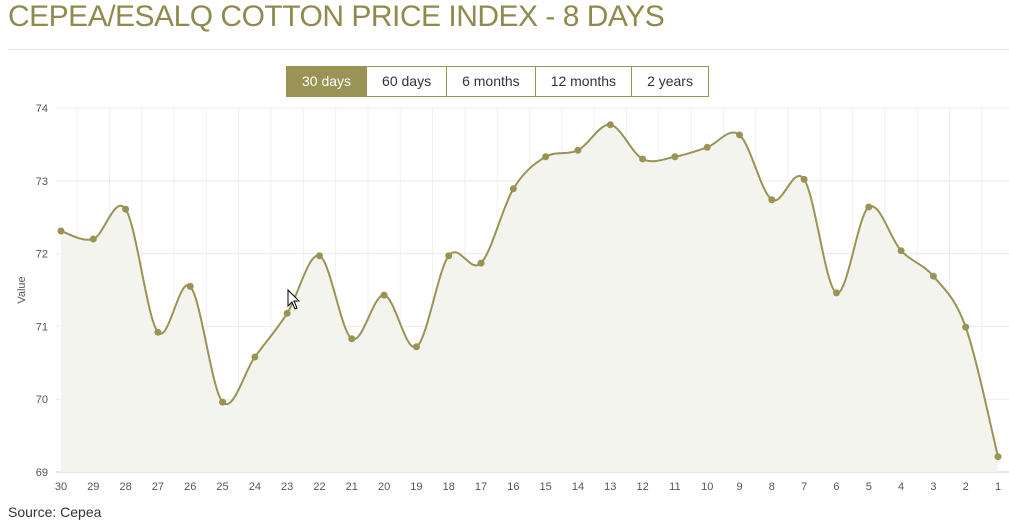 The height and width of the screenshot is (523, 1009). I want to click on x-tick-label: 13, so click(610, 487).